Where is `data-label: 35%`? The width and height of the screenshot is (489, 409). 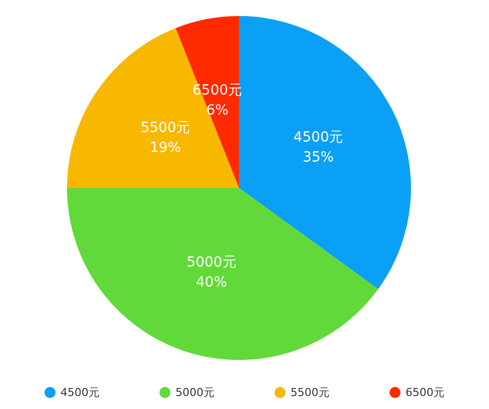 data-label: 35% is located at coordinates (318, 158).